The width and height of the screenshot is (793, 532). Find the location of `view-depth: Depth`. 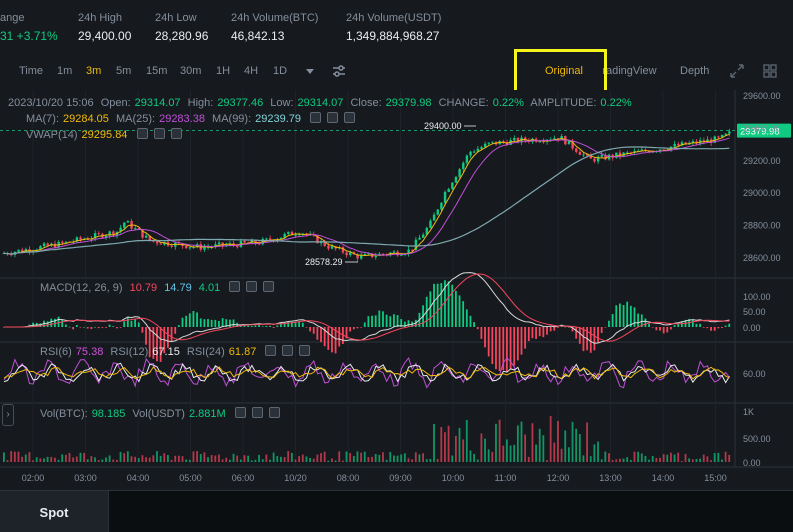

view-depth: Depth is located at coordinates (695, 71).